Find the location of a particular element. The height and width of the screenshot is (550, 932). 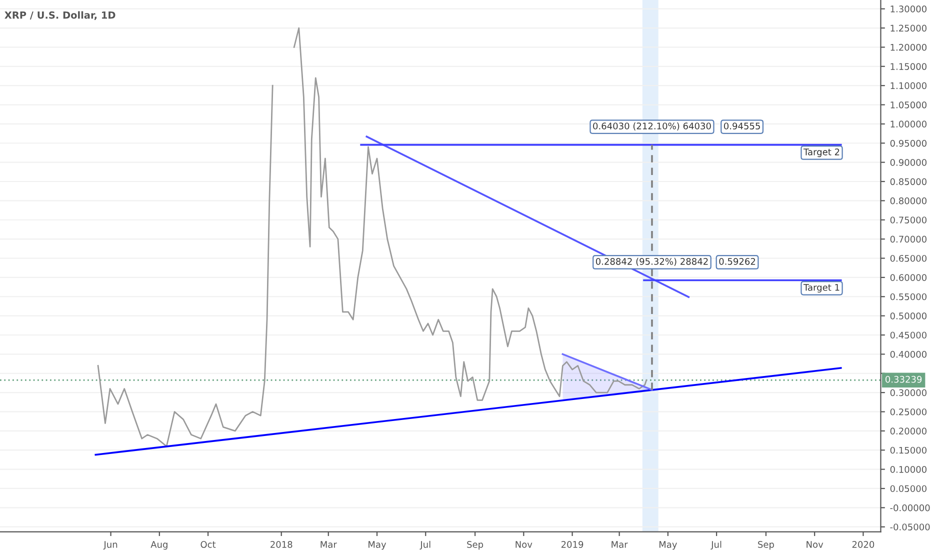

y-tick-label: 1.15000 is located at coordinates (908, 66).